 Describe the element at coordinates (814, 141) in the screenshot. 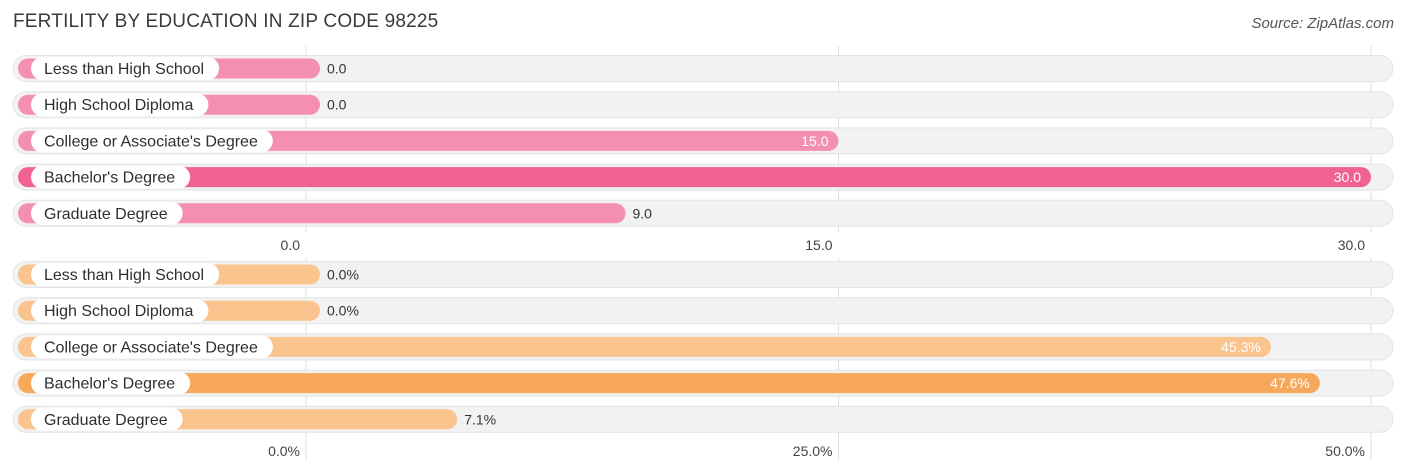

I see `value-label-college-or-associate-s-degree: 15.0` at that location.